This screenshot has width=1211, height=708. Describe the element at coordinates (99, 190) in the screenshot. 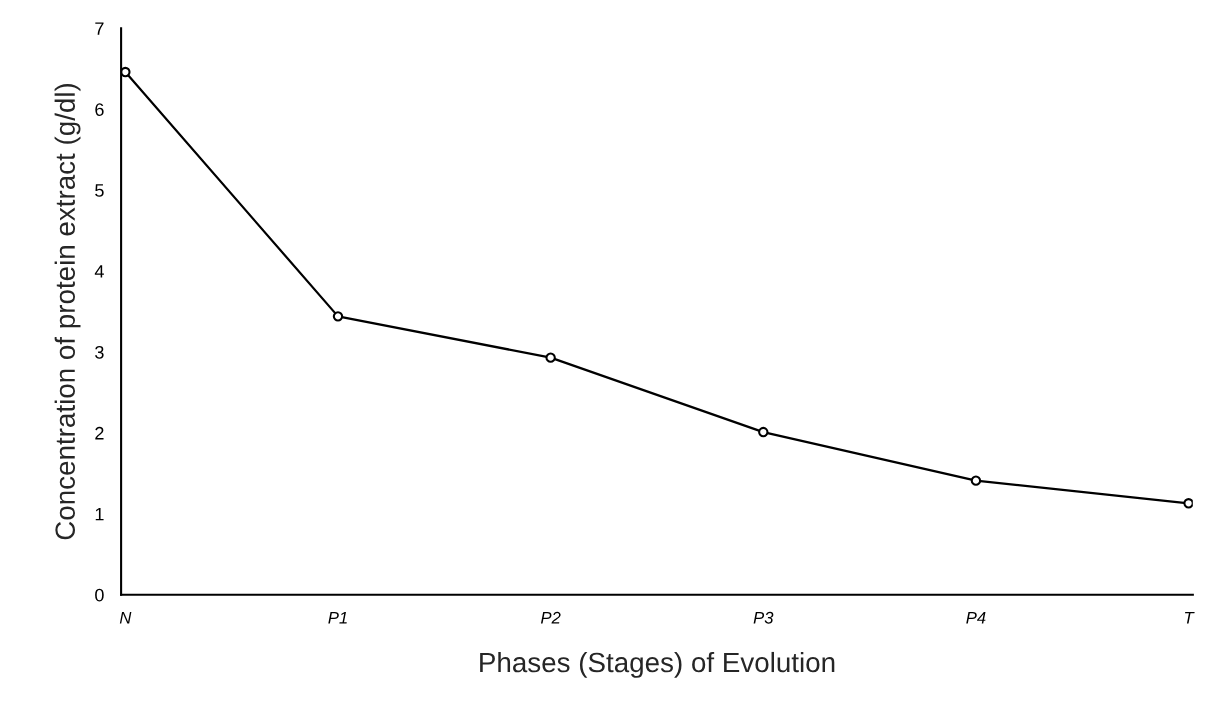

I see `y-tick-label: 5` at that location.